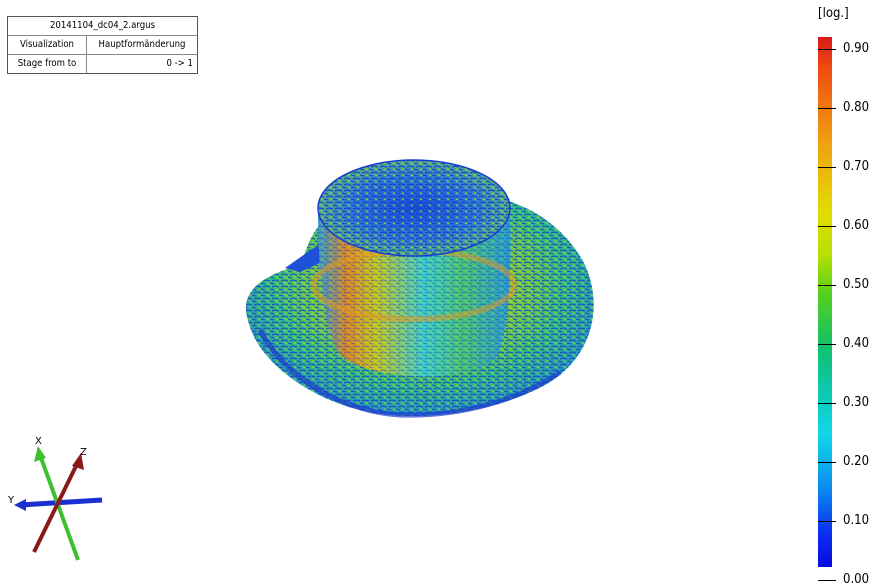 This screenshot has width=876, height=587. What do you see at coordinates (47, 64) in the screenshot?
I see `info-key: Stage from to` at bounding box center [47, 64].